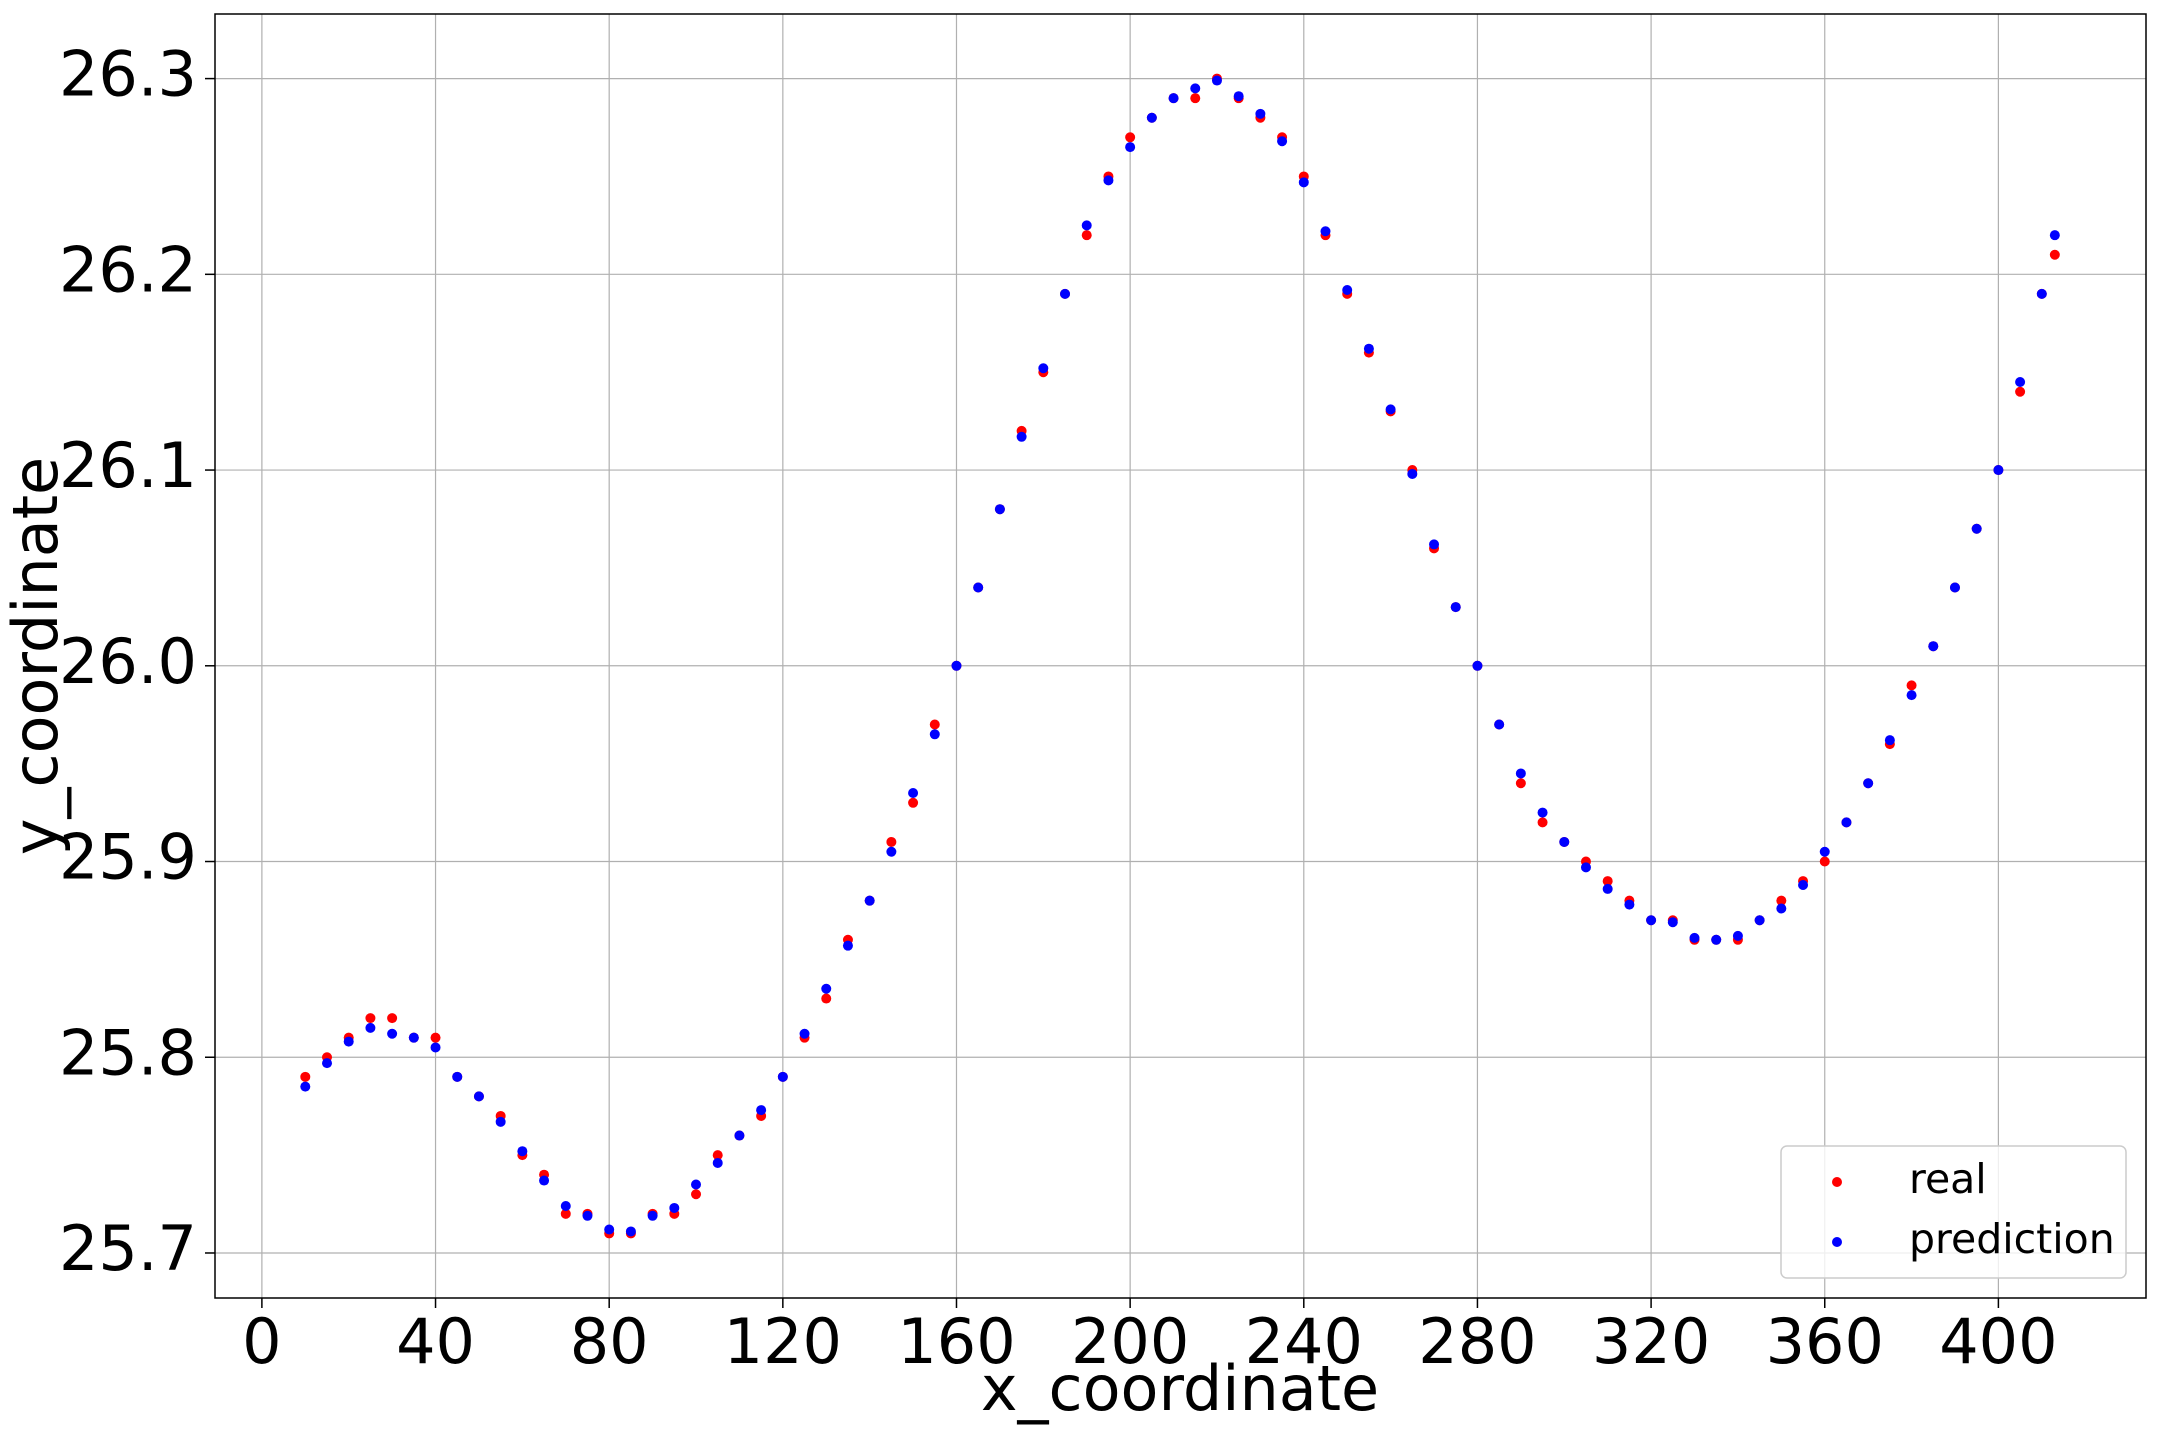 The width and height of the screenshot is (2160, 1440). Describe the element at coordinates (1998, 1341) in the screenshot. I see `x-tick-label: 400` at that location.